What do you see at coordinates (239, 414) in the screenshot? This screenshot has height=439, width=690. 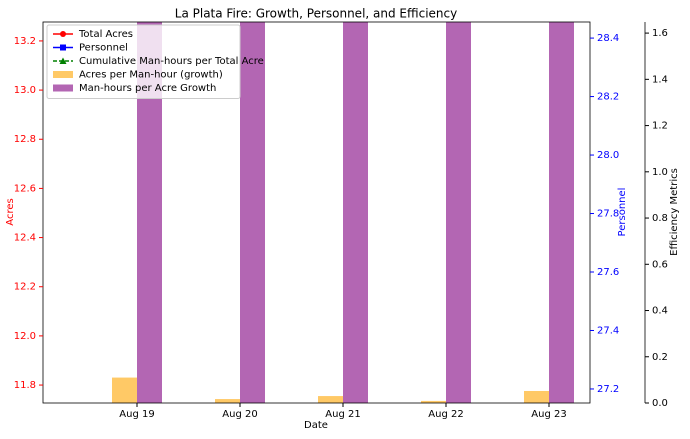 I see `x-tick-label: Aug 20` at bounding box center [239, 414].